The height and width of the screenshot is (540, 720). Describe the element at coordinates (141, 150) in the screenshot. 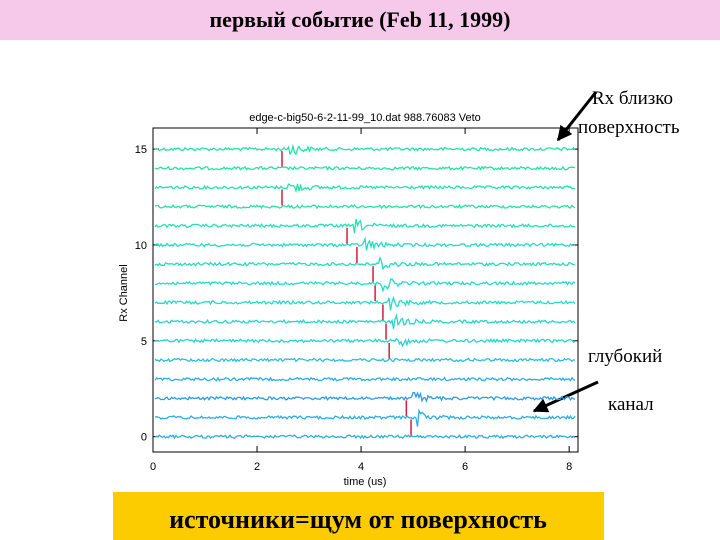

I see `y-tick-label: 15` at that location.